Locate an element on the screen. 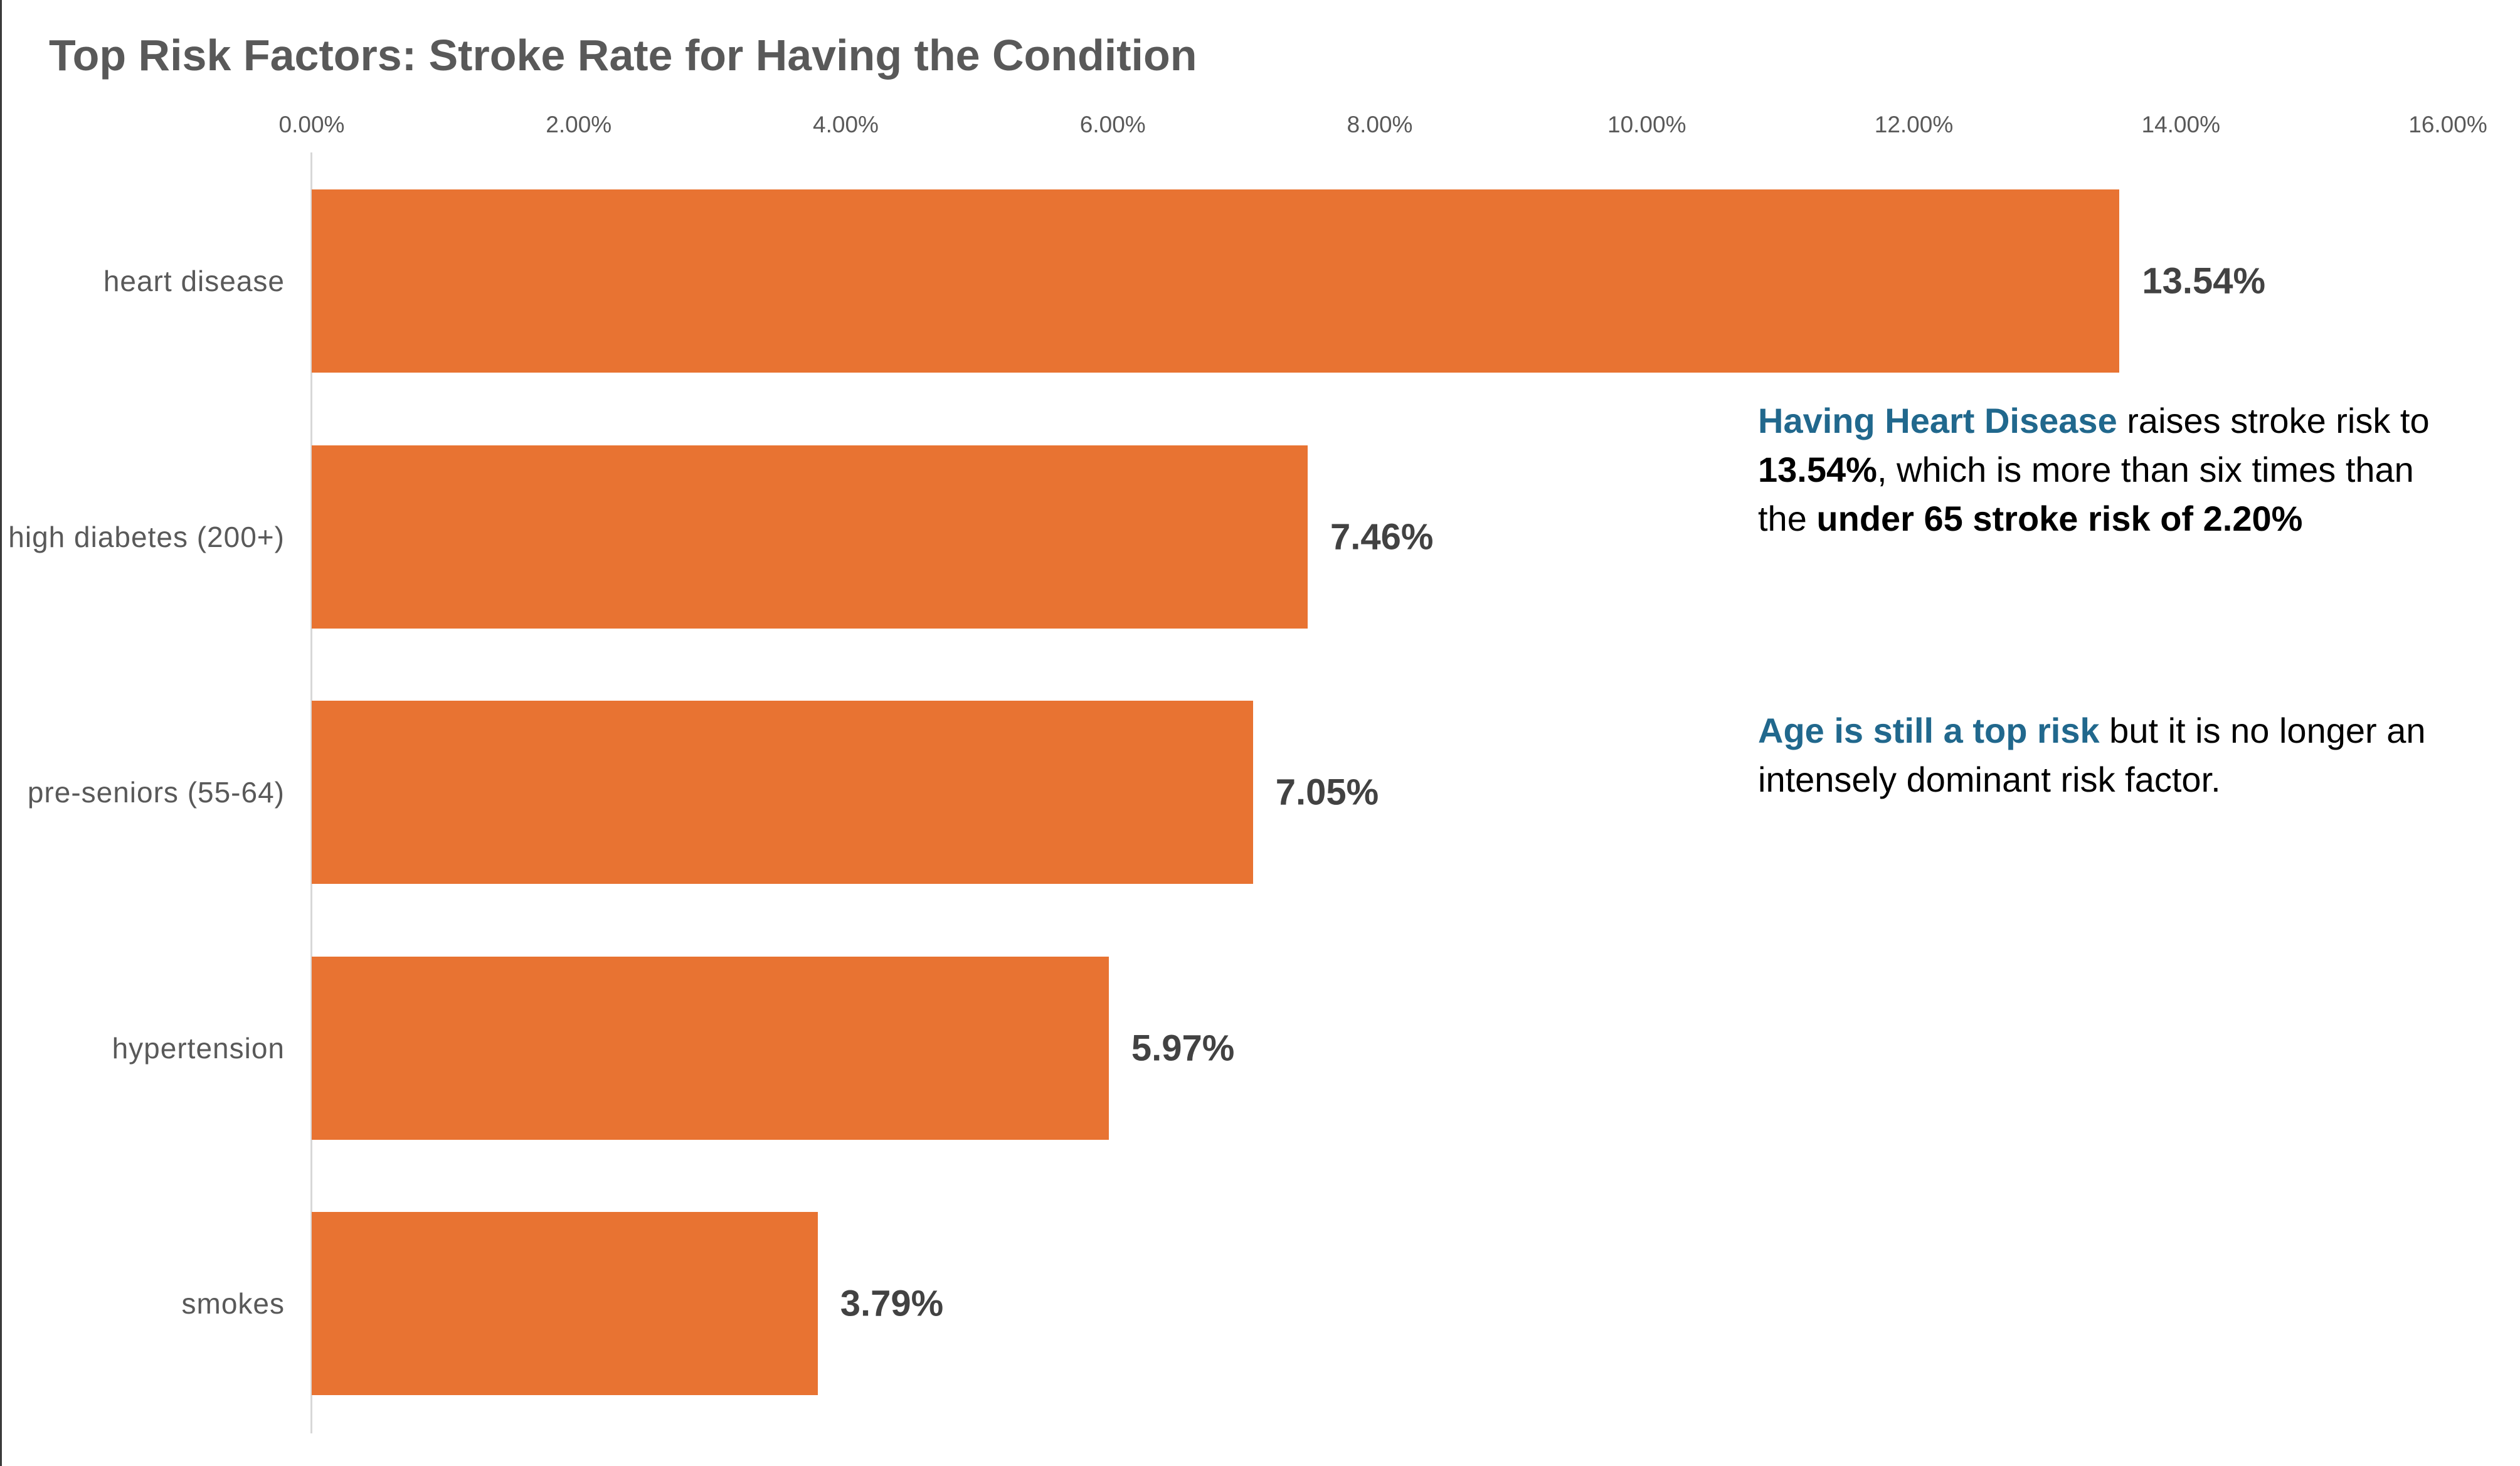  category-label: high diabetes (200+) is located at coordinates (146, 537).